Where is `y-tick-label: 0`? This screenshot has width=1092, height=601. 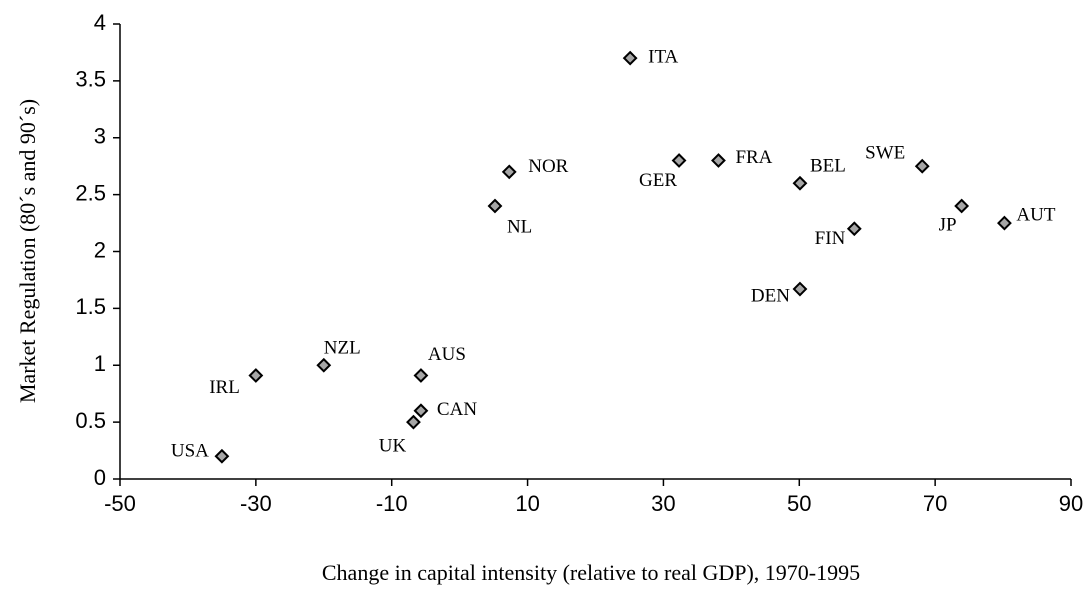 y-tick-label: 0 is located at coordinates (100, 477).